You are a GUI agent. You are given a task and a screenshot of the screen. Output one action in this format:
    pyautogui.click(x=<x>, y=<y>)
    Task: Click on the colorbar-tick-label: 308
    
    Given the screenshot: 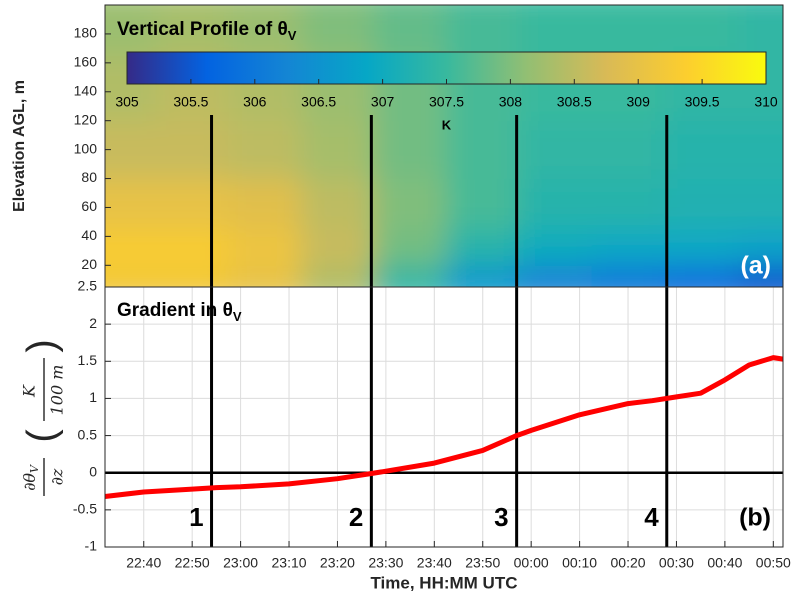 What is the action you would take?
    pyautogui.click(x=511, y=102)
    